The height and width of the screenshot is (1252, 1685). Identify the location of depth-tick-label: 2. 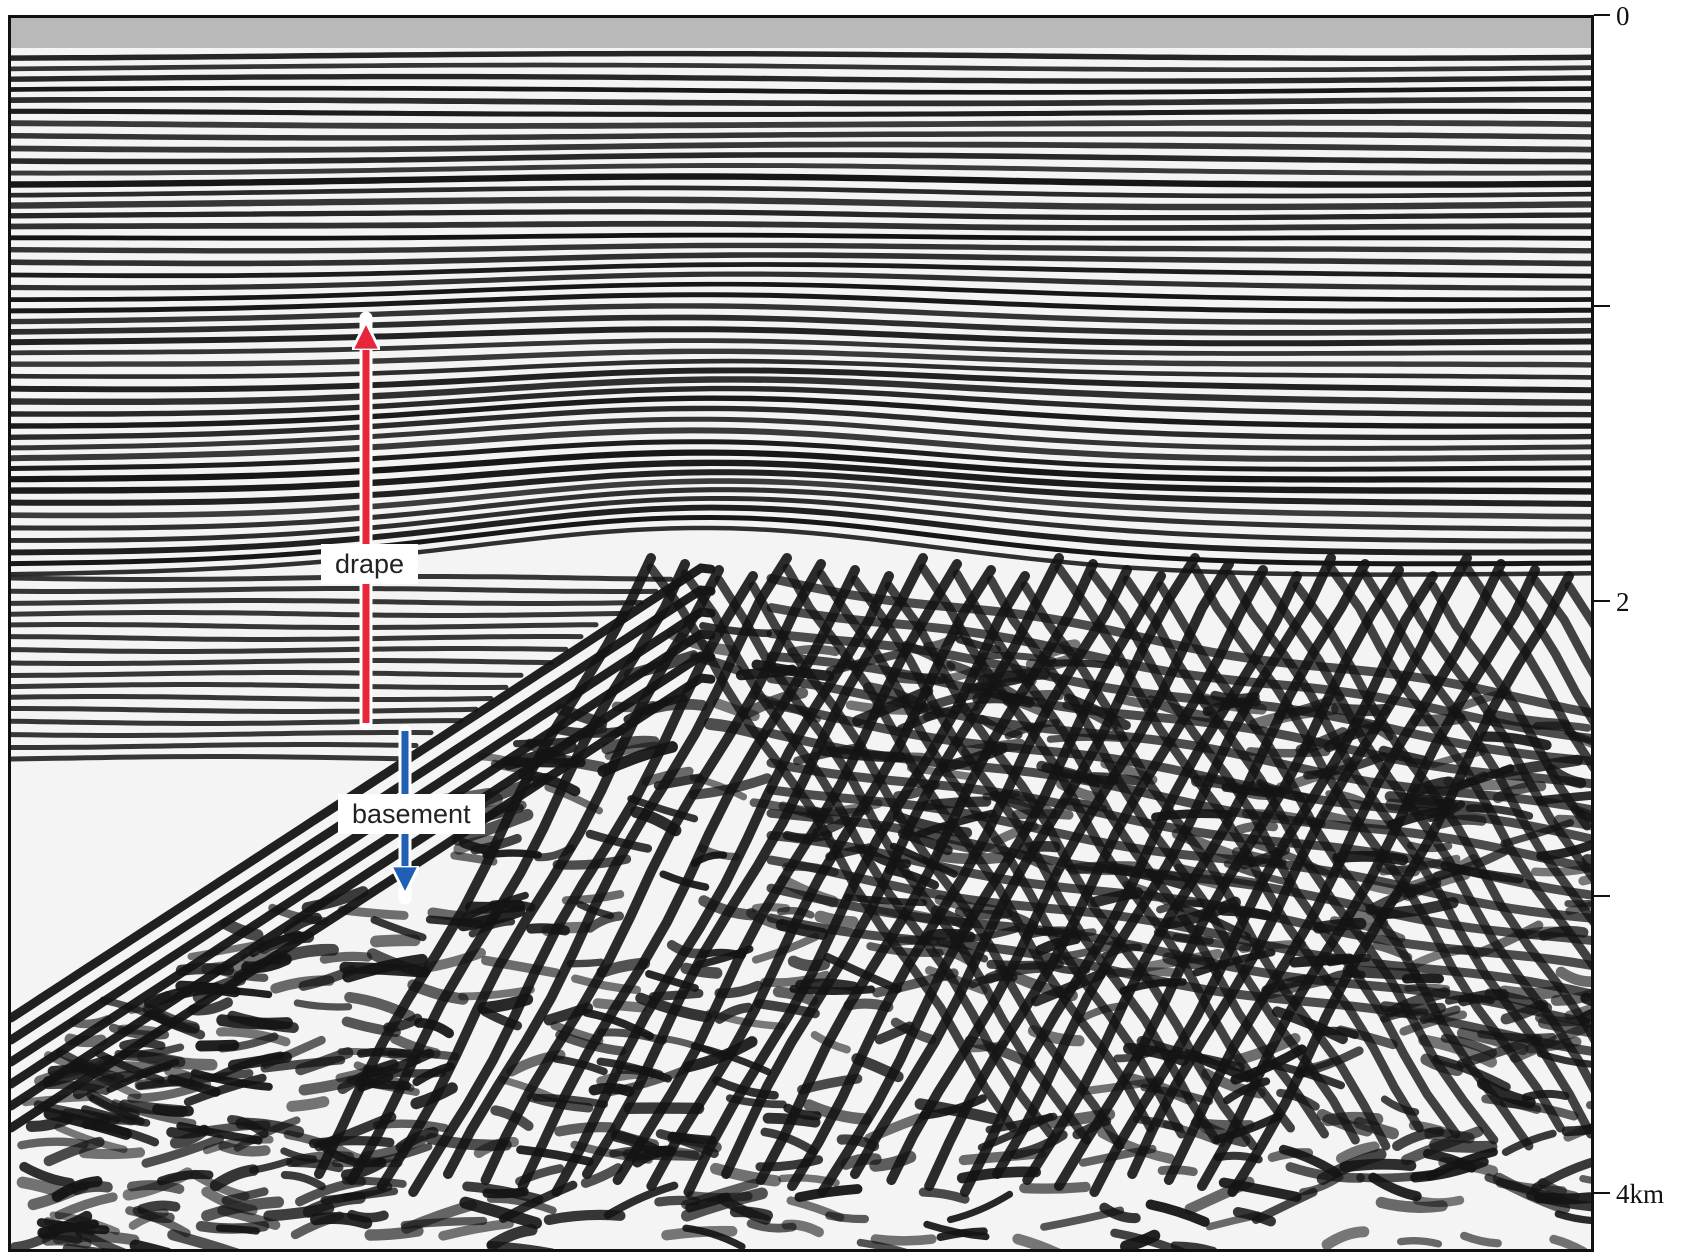
(1623, 602).